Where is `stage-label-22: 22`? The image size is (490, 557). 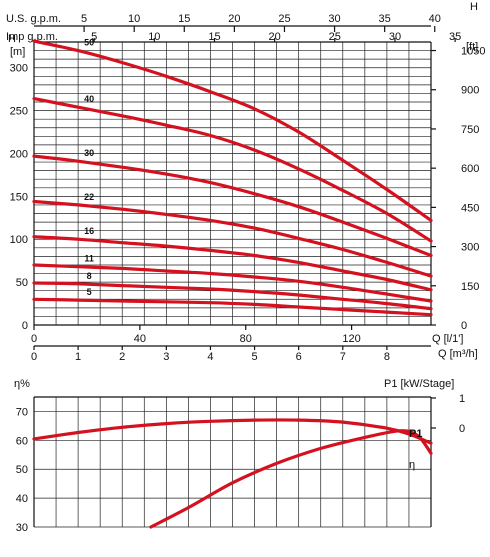
stage-label-22: 22 is located at coordinates (89, 197).